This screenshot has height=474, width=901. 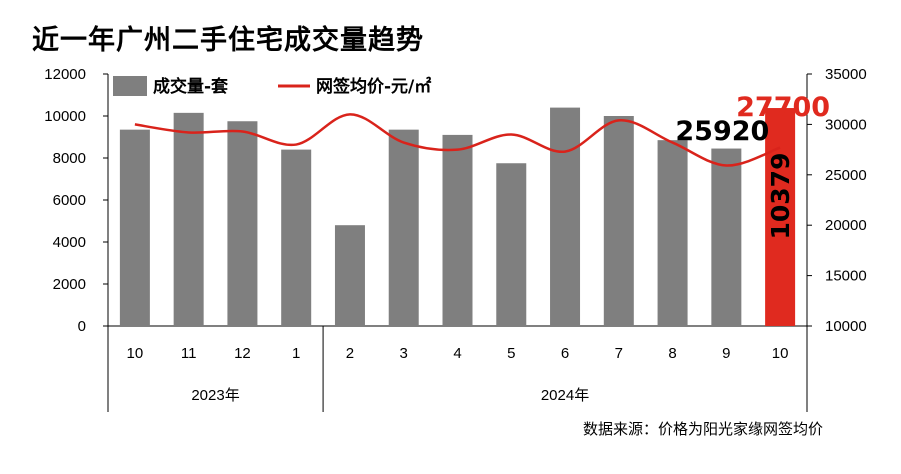 What do you see at coordinates (846, 225) in the screenshot?
I see `right-tick-label: 20000` at bounding box center [846, 225].